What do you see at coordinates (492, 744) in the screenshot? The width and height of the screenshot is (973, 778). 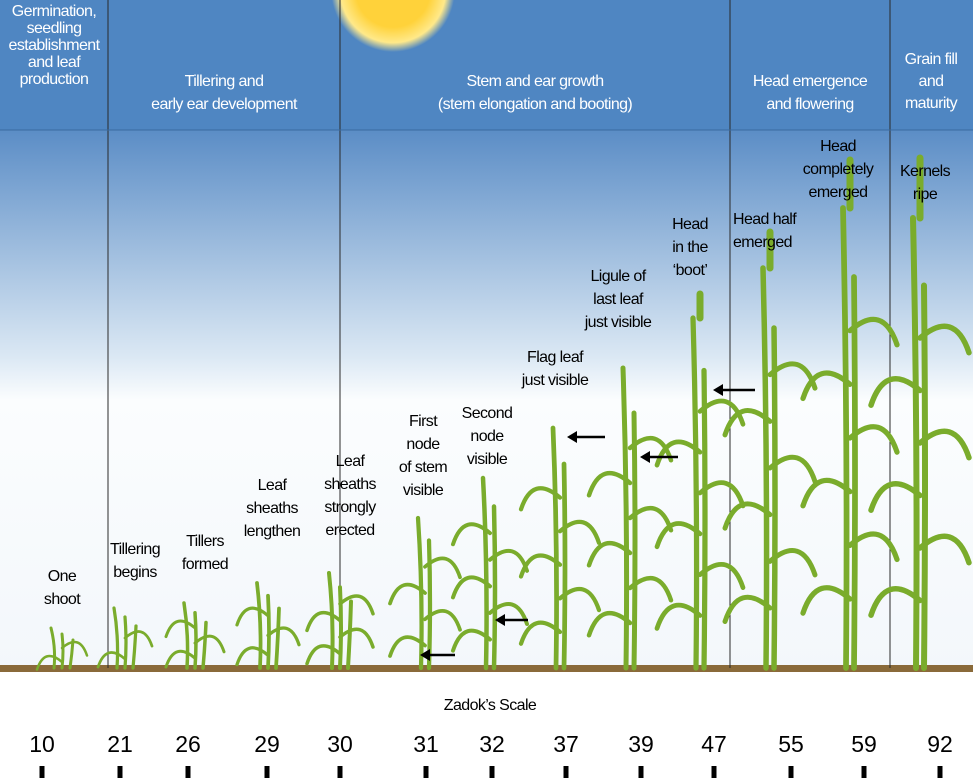 I see `scale-value: 32` at bounding box center [492, 744].